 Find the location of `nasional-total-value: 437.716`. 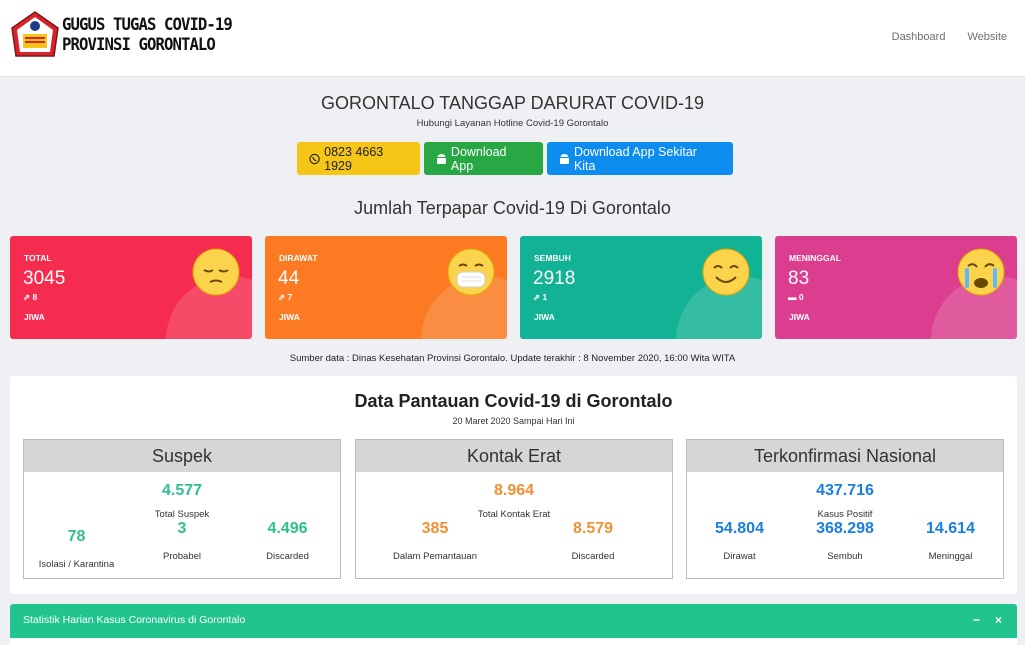

nasional-total-value: 437.716 is located at coordinates (845, 490).